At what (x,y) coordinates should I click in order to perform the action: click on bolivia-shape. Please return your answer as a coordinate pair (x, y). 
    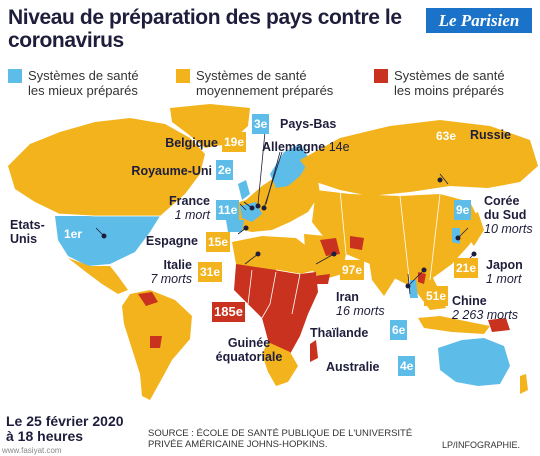
    Looking at the image, I should click on (156, 342).